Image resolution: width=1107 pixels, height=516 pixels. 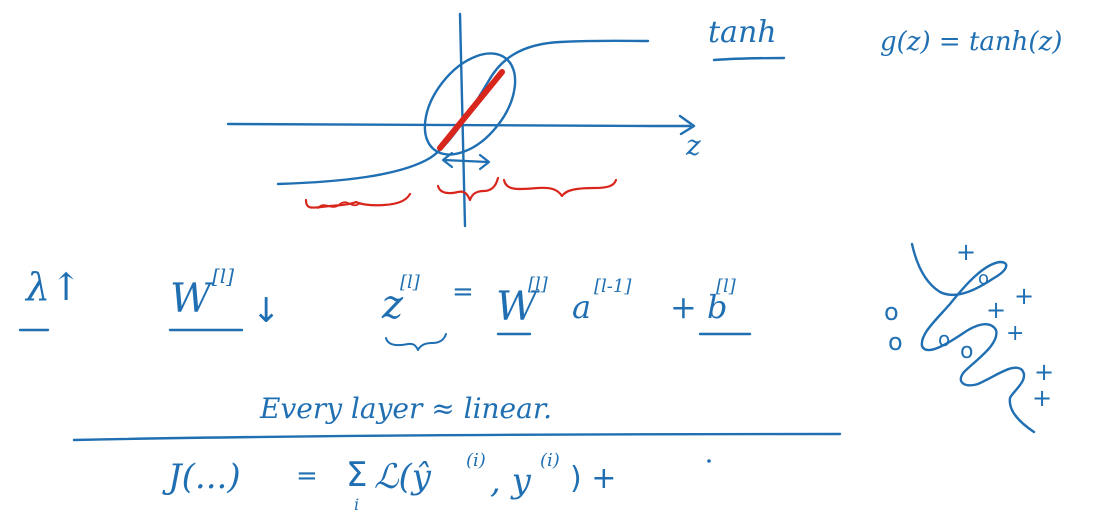 What do you see at coordinates (973, 338) in the screenshot?
I see `decision-boundary-curve` at bounding box center [973, 338].